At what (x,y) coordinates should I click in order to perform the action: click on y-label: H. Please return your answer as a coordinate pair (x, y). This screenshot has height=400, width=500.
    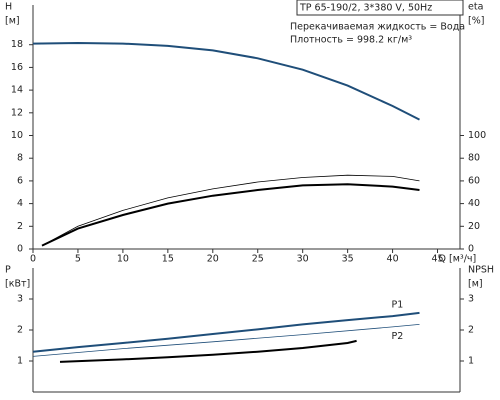
    Looking at the image, I should click on (8, 7).